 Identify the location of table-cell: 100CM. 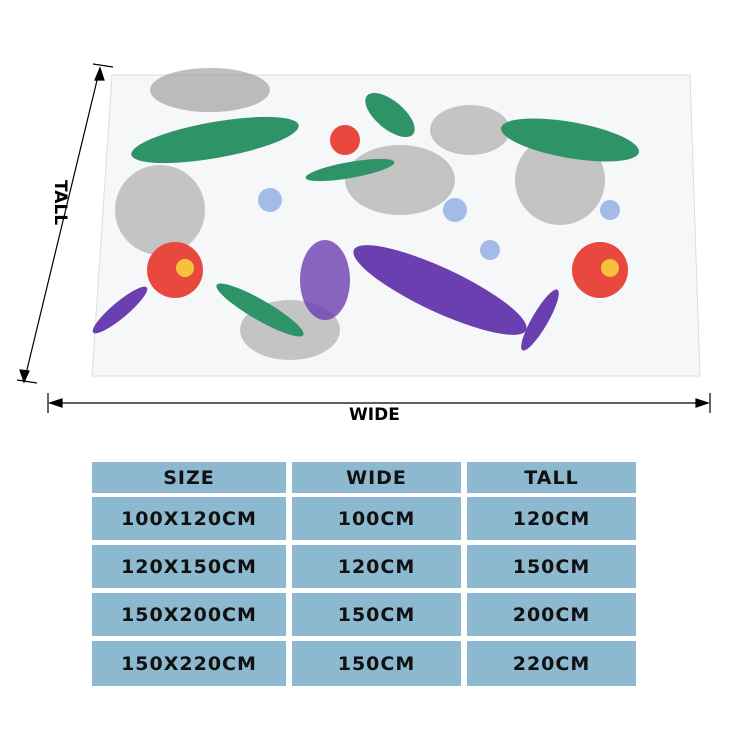
(376, 518).